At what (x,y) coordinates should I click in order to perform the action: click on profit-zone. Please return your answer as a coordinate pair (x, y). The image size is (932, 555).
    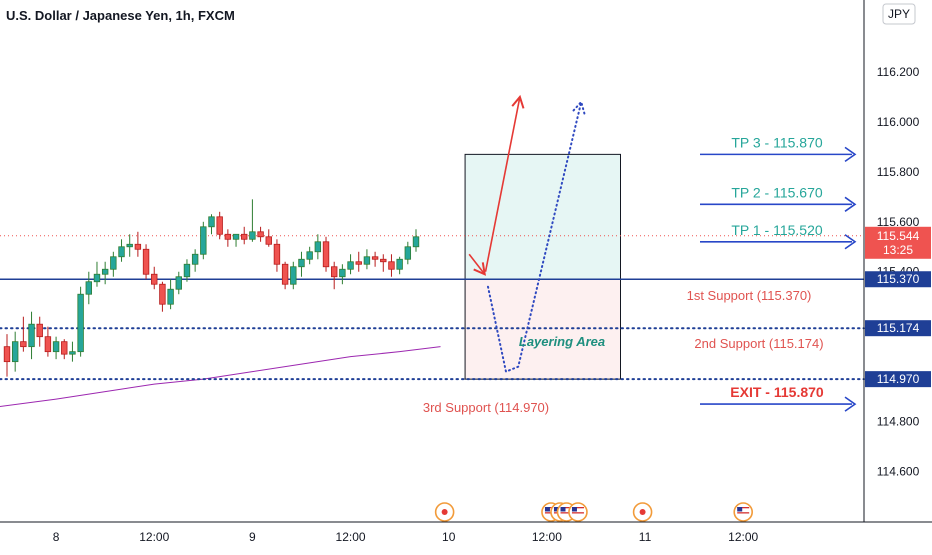
    Looking at the image, I should click on (543, 217).